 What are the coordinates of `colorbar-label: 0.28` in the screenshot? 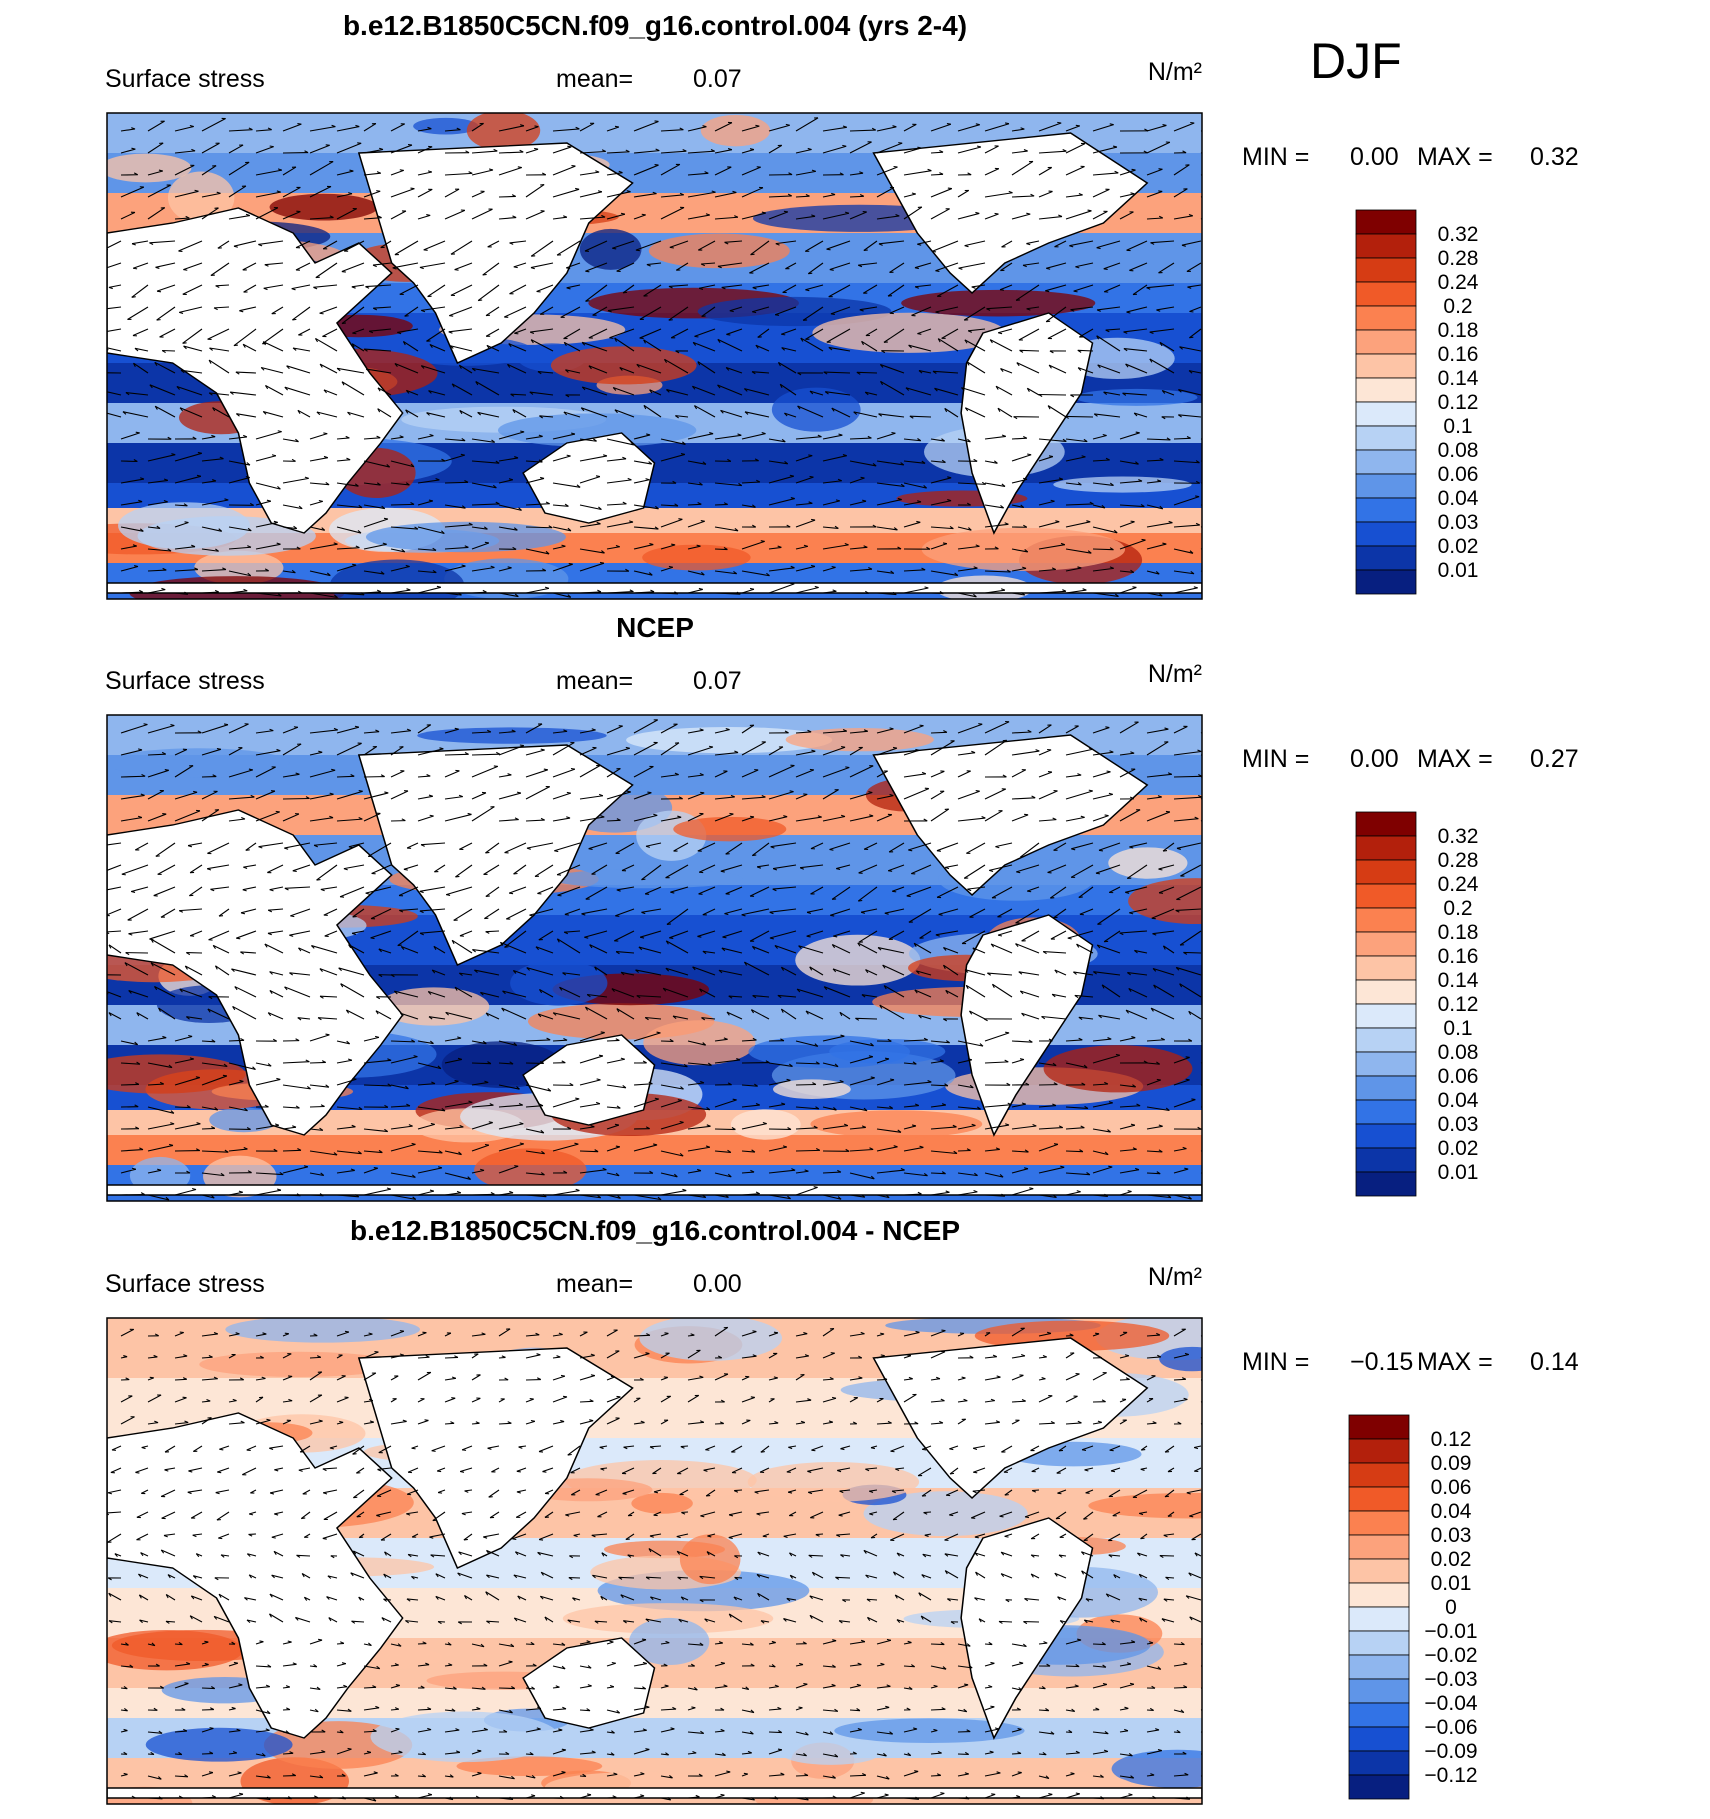 It's located at (1458, 258).